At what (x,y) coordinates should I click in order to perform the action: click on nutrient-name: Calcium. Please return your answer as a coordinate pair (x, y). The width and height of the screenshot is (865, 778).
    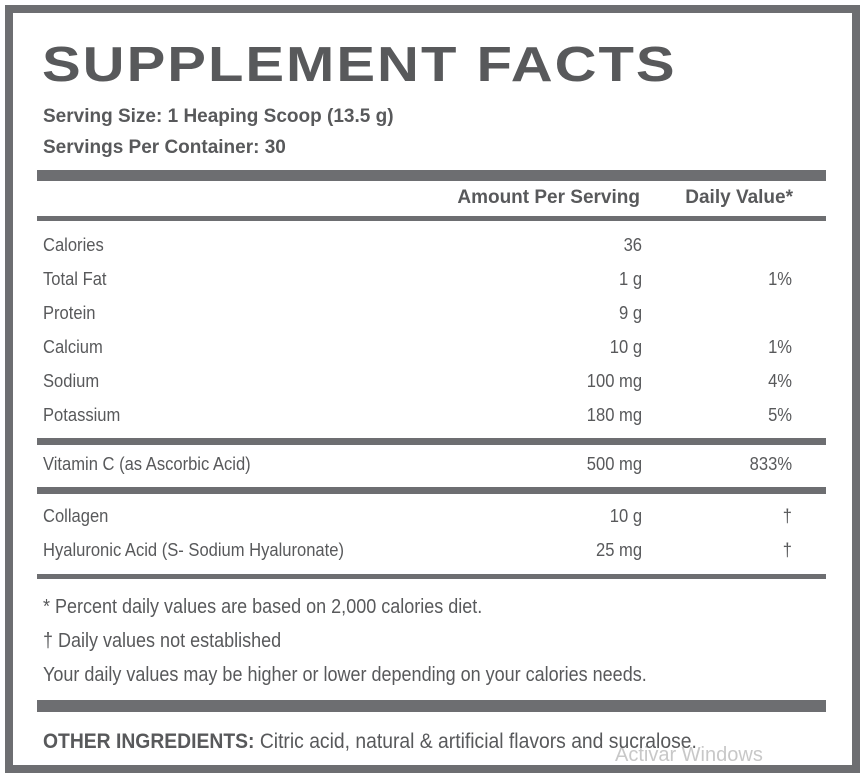
    Looking at the image, I should click on (73, 347).